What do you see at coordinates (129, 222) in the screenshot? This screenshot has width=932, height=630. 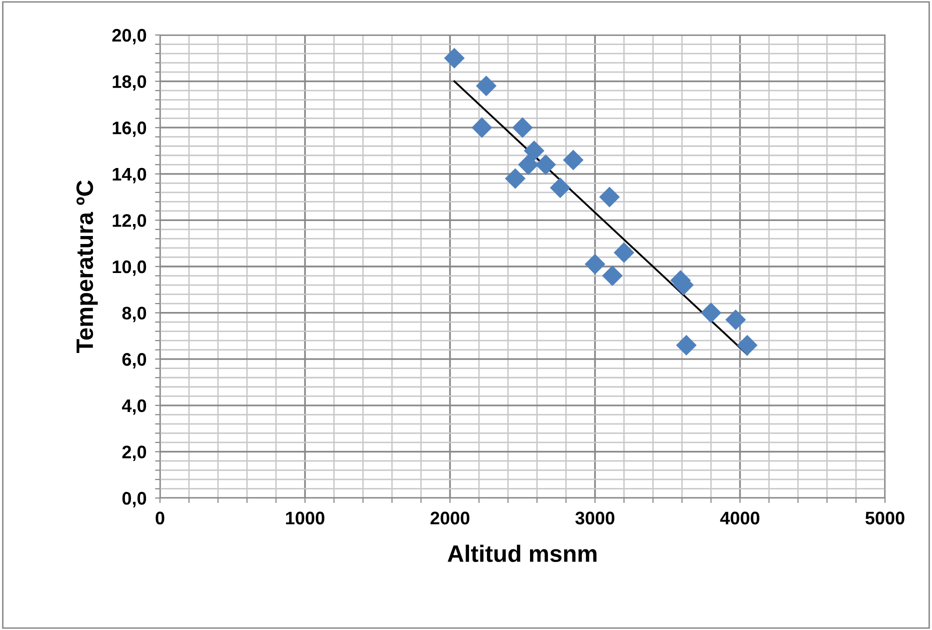 I see `y-tick-label: 12,0` at bounding box center [129, 222].